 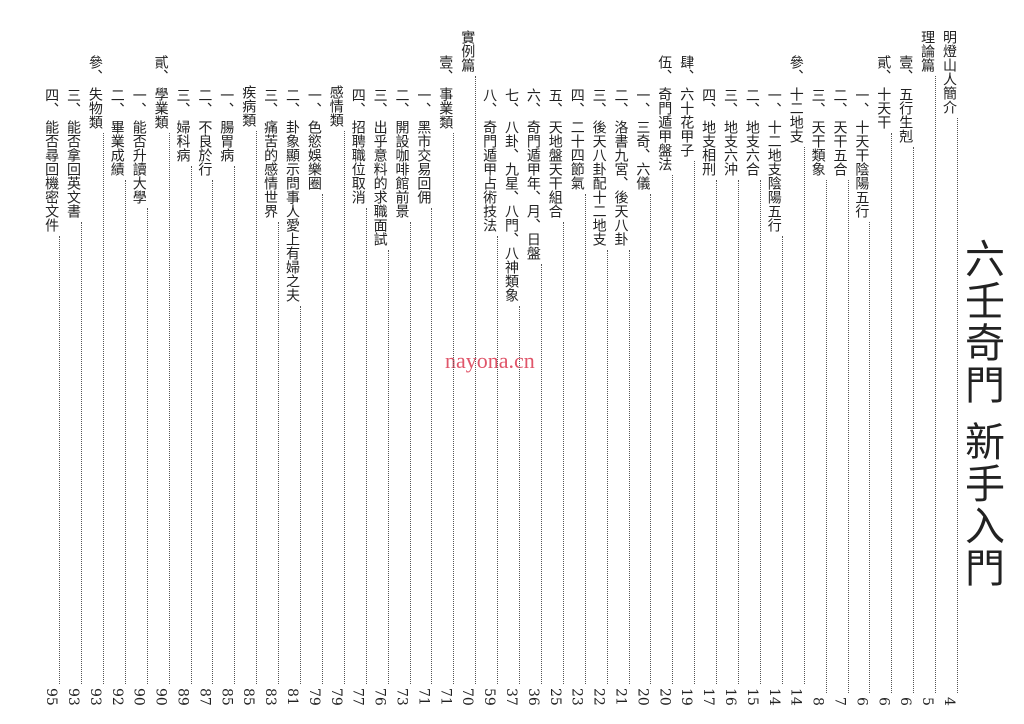 What do you see at coordinates (467, 51) in the screenshot?
I see `entry-title: 實例篇` at bounding box center [467, 51].